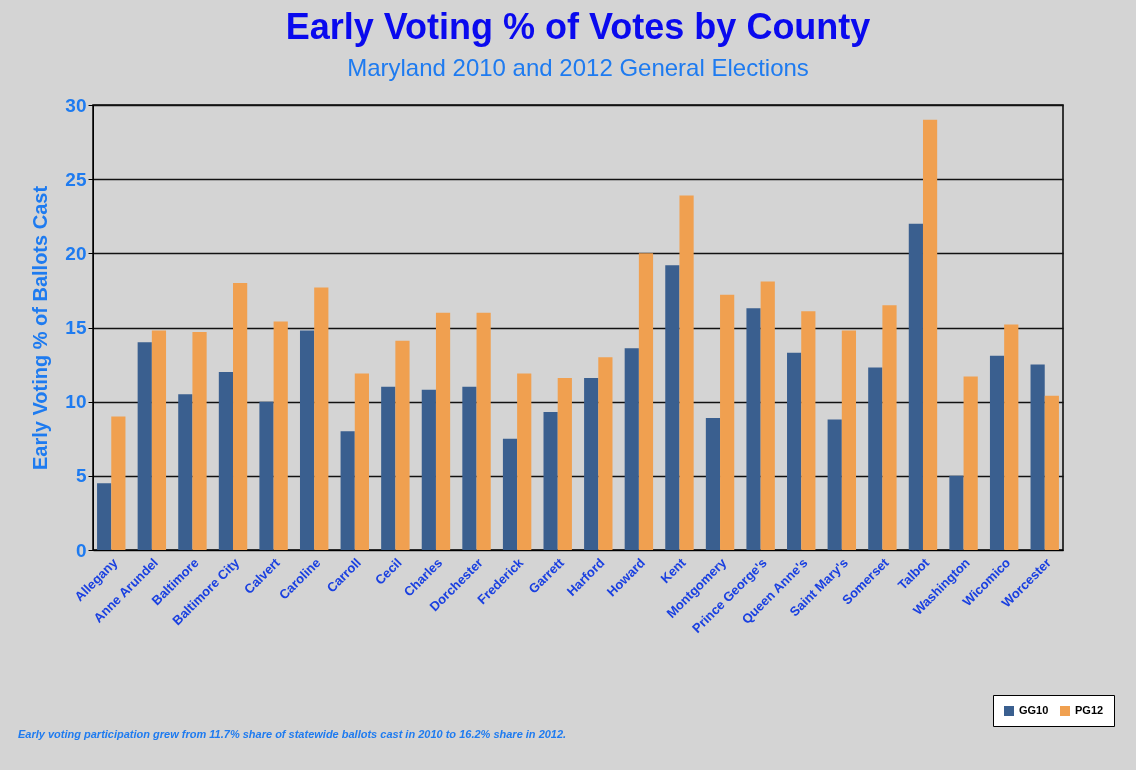 Image resolution: width=1136 pixels, height=770 pixels. I want to click on legend-label: PG12, so click(1089, 710).